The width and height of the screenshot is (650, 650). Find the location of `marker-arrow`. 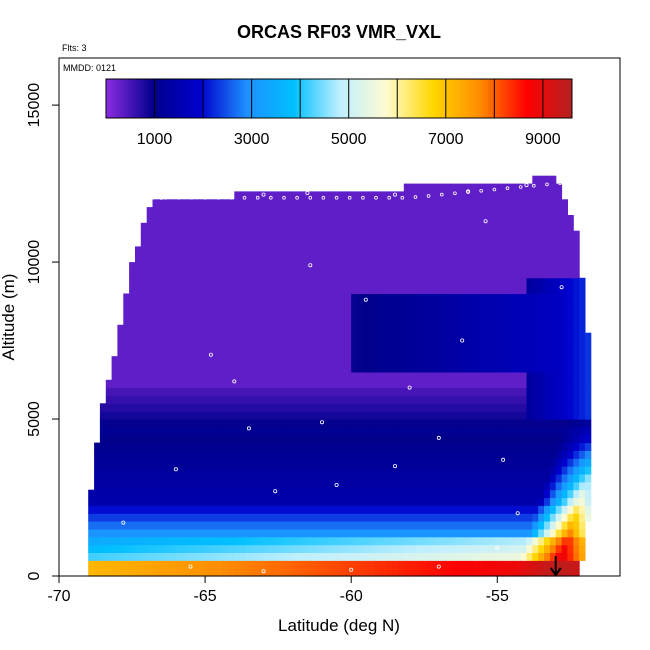

marker-arrow is located at coordinates (555, 566).